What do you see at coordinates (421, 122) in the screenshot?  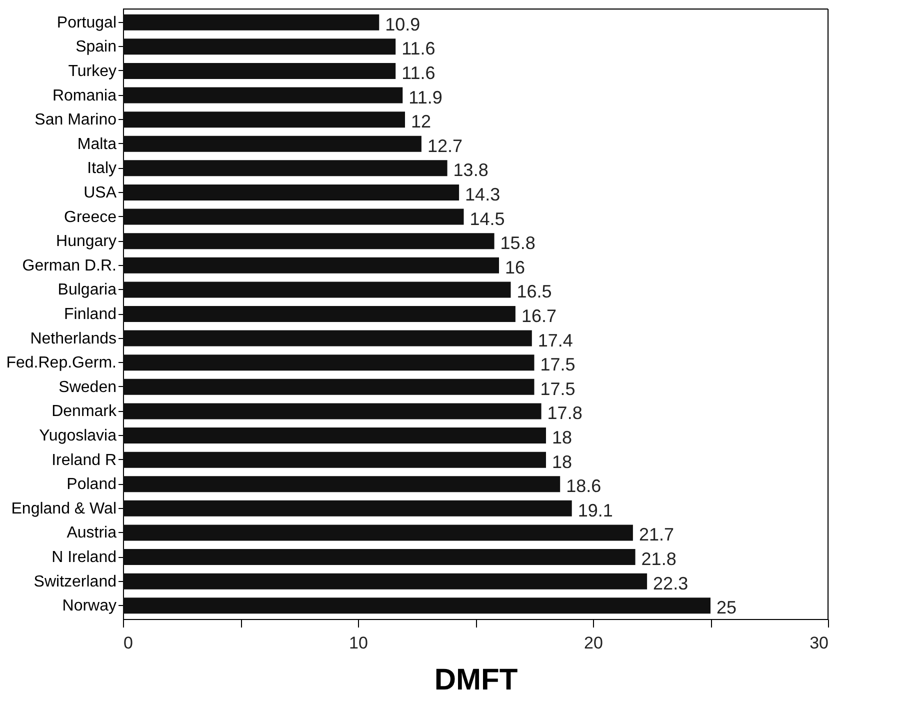 I see `data-label: 12` at bounding box center [421, 122].